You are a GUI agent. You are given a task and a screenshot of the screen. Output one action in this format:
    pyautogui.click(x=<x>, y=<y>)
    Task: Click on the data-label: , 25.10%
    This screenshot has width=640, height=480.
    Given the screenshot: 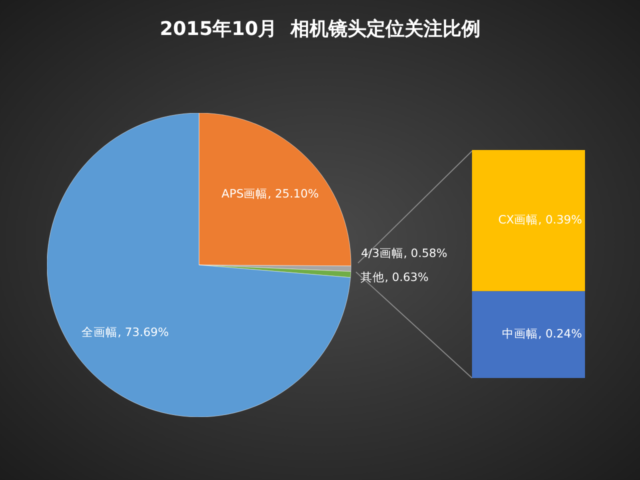 What is the action you would take?
    pyautogui.click(x=293, y=193)
    